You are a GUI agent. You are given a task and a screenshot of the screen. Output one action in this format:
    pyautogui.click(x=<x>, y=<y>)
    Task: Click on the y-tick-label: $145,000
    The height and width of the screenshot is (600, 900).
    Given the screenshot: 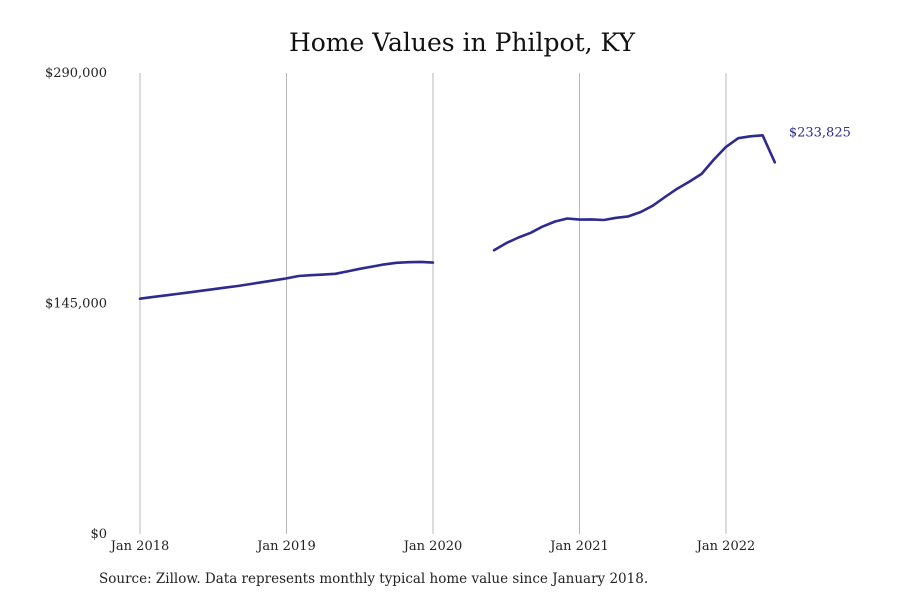 What is the action you would take?
    pyautogui.click(x=76, y=304)
    